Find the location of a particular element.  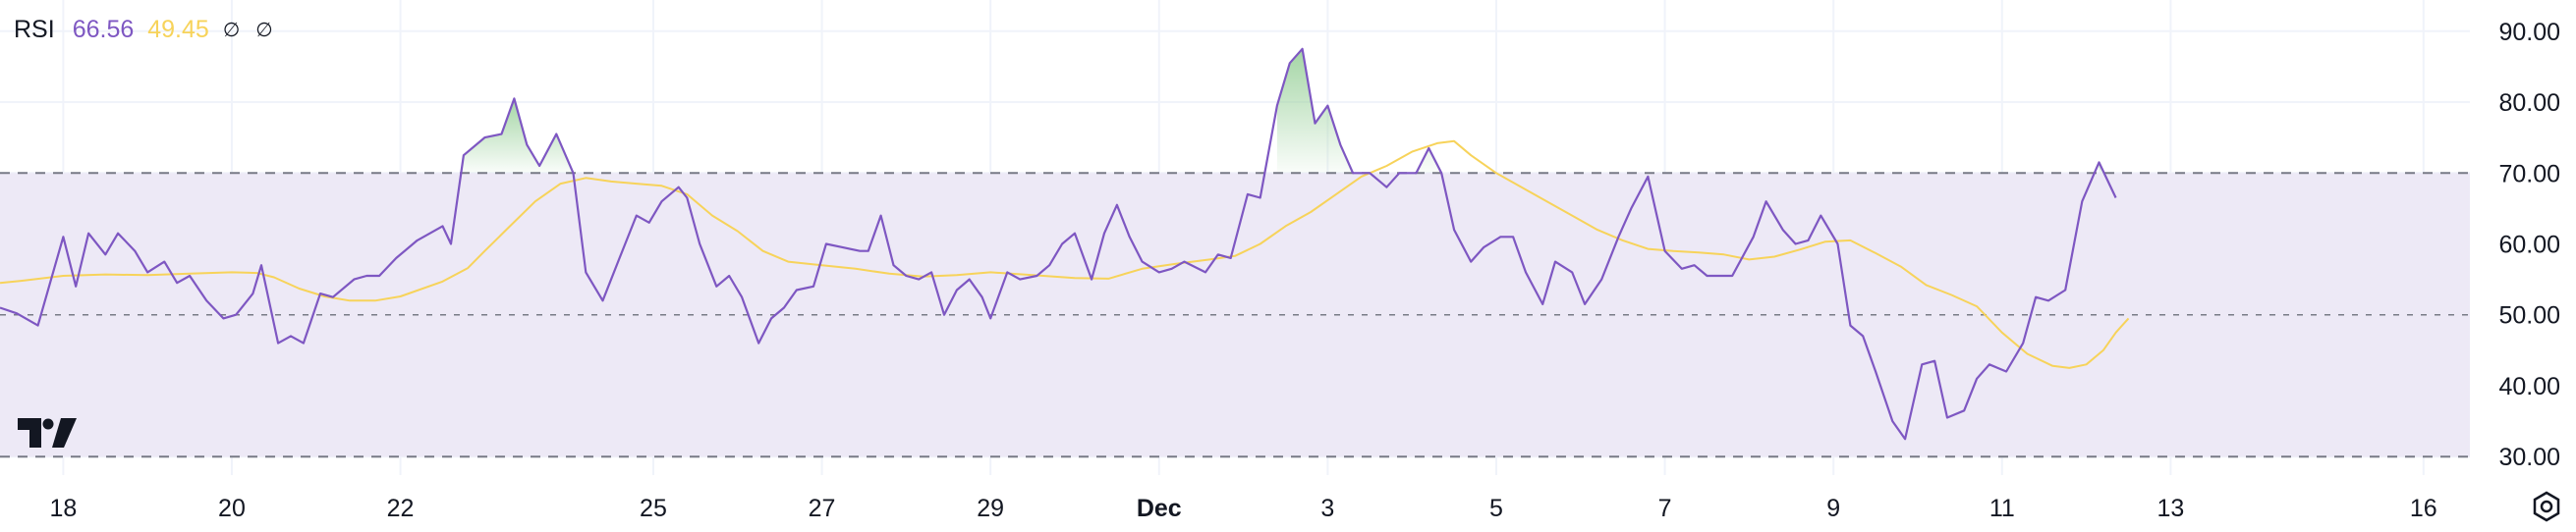

tradingview-logo-icon is located at coordinates (47, 435).